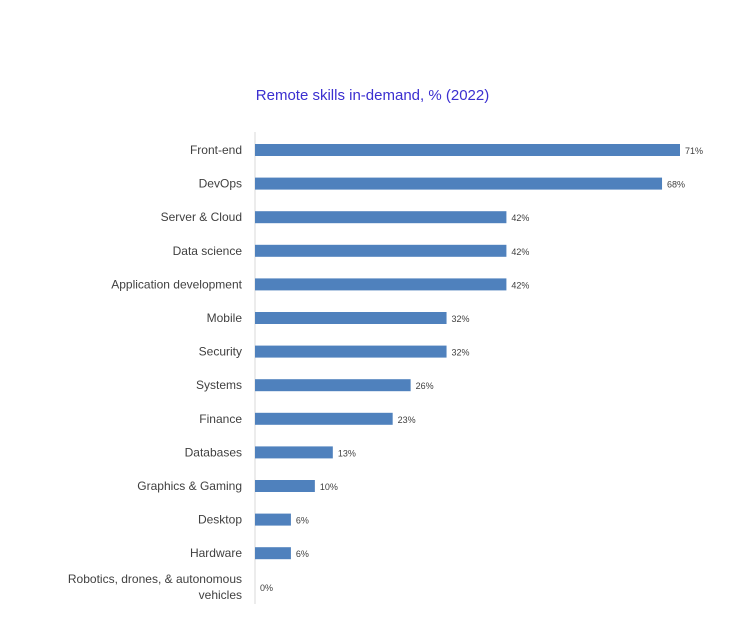 Image resolution: width=745 pixels, height=632 pixels. I want to click on data-label: 0%, so click(266, 588).